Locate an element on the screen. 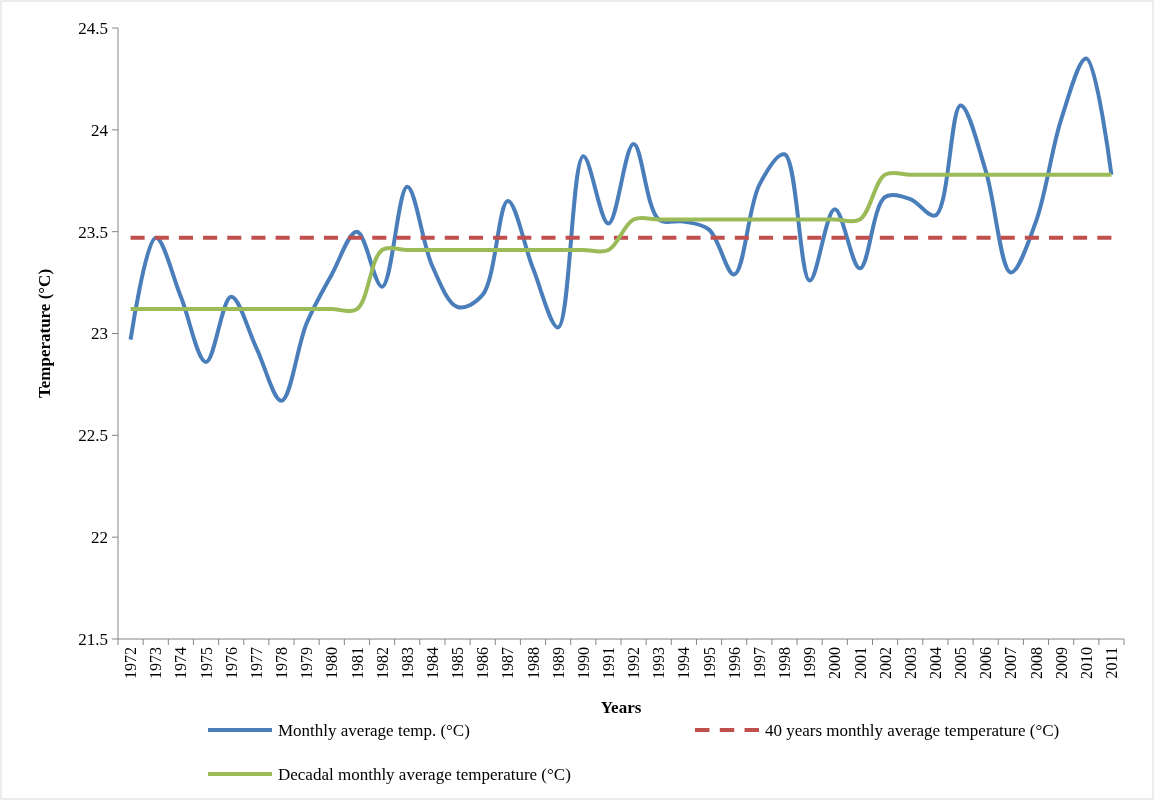 The width and height of the screenshot is (1154, 800). y-tick-label: 23 is located at coordinates (99, 334).